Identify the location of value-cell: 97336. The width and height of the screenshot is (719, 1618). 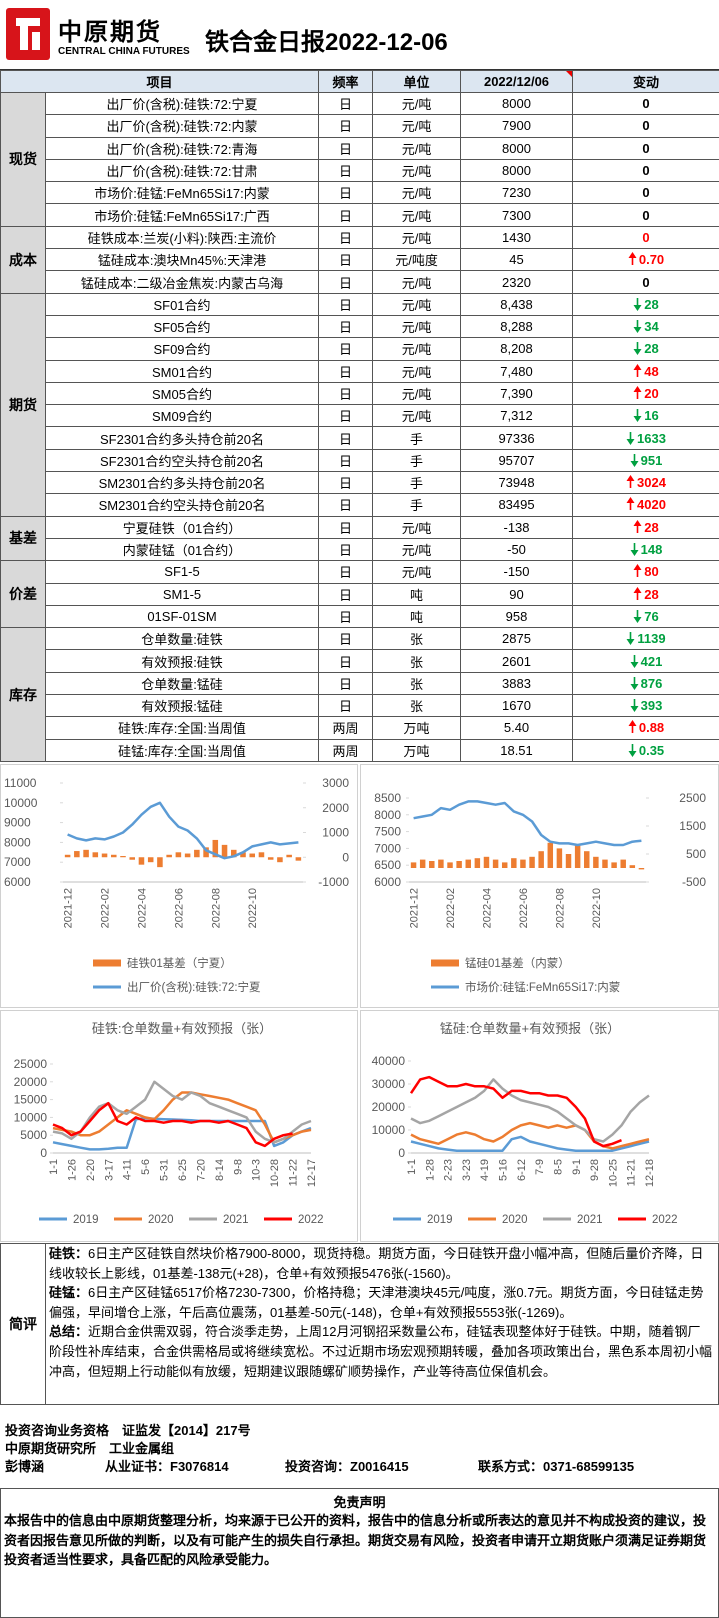
(517, 438).